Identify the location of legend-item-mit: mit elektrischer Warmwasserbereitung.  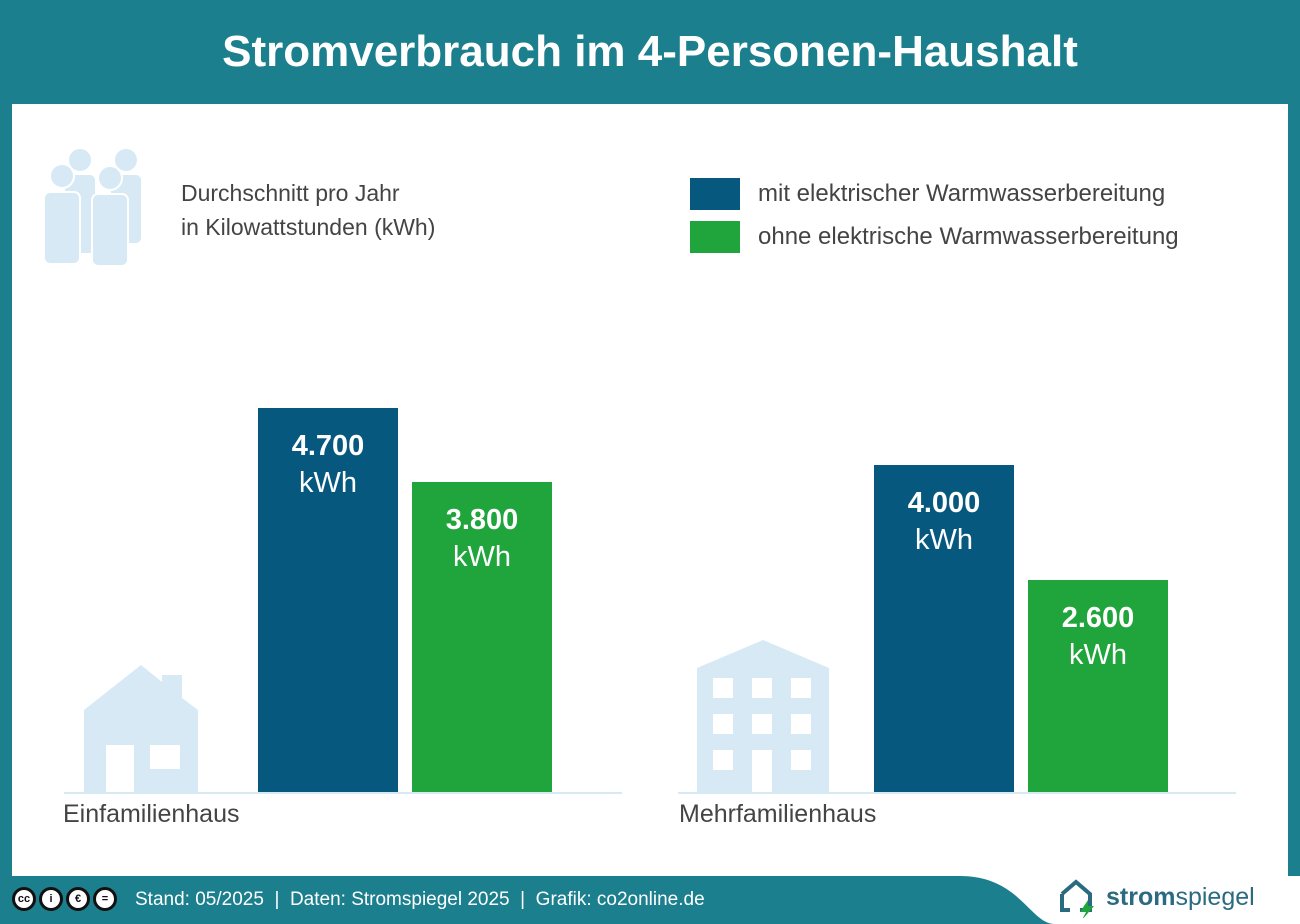
(927, 194).